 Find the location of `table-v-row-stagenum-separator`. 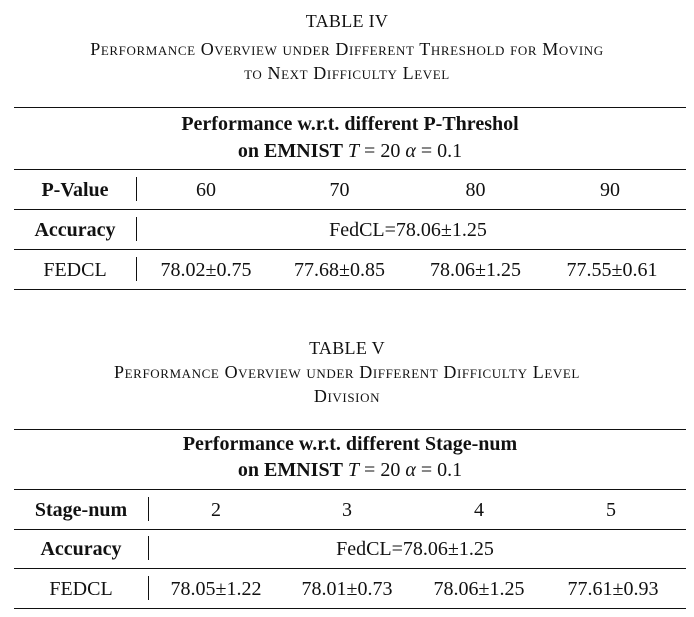

table-v-row-stagenum-separator is located at coordinates (148, 509).